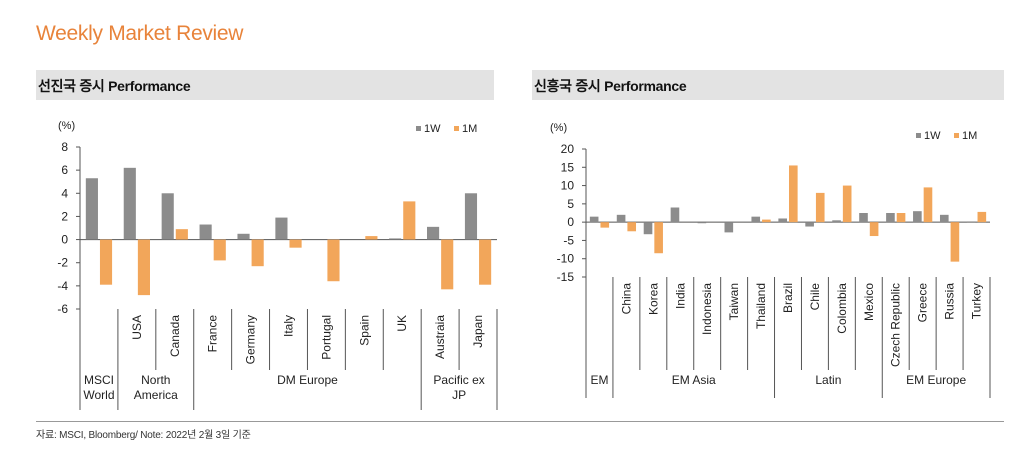 The image size is (1024, 454). What do you see at coordinates (761, 306) in the screenshot?
I see `right-category-label: Thailand` at bounding box center [761, 306].